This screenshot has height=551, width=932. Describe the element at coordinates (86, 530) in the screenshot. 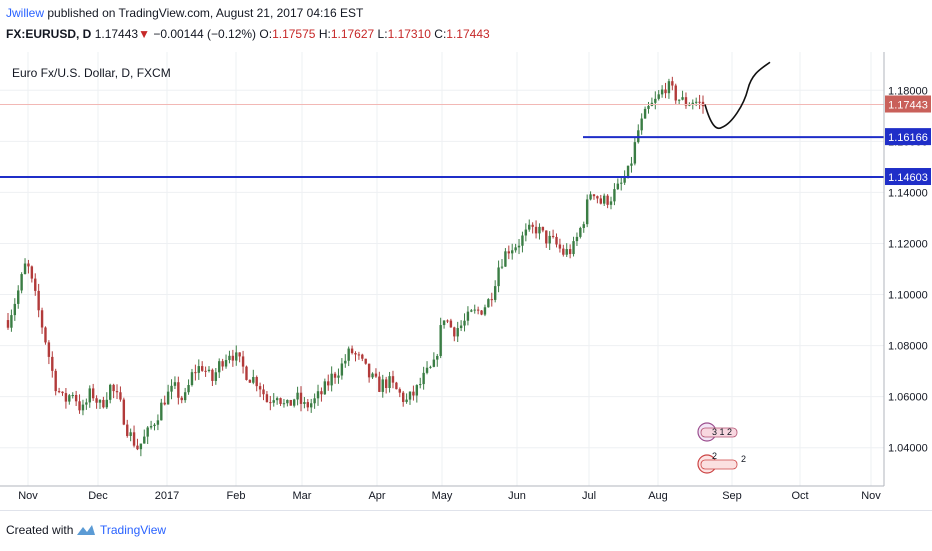

I see `tradingview-logo-icon` at that location.